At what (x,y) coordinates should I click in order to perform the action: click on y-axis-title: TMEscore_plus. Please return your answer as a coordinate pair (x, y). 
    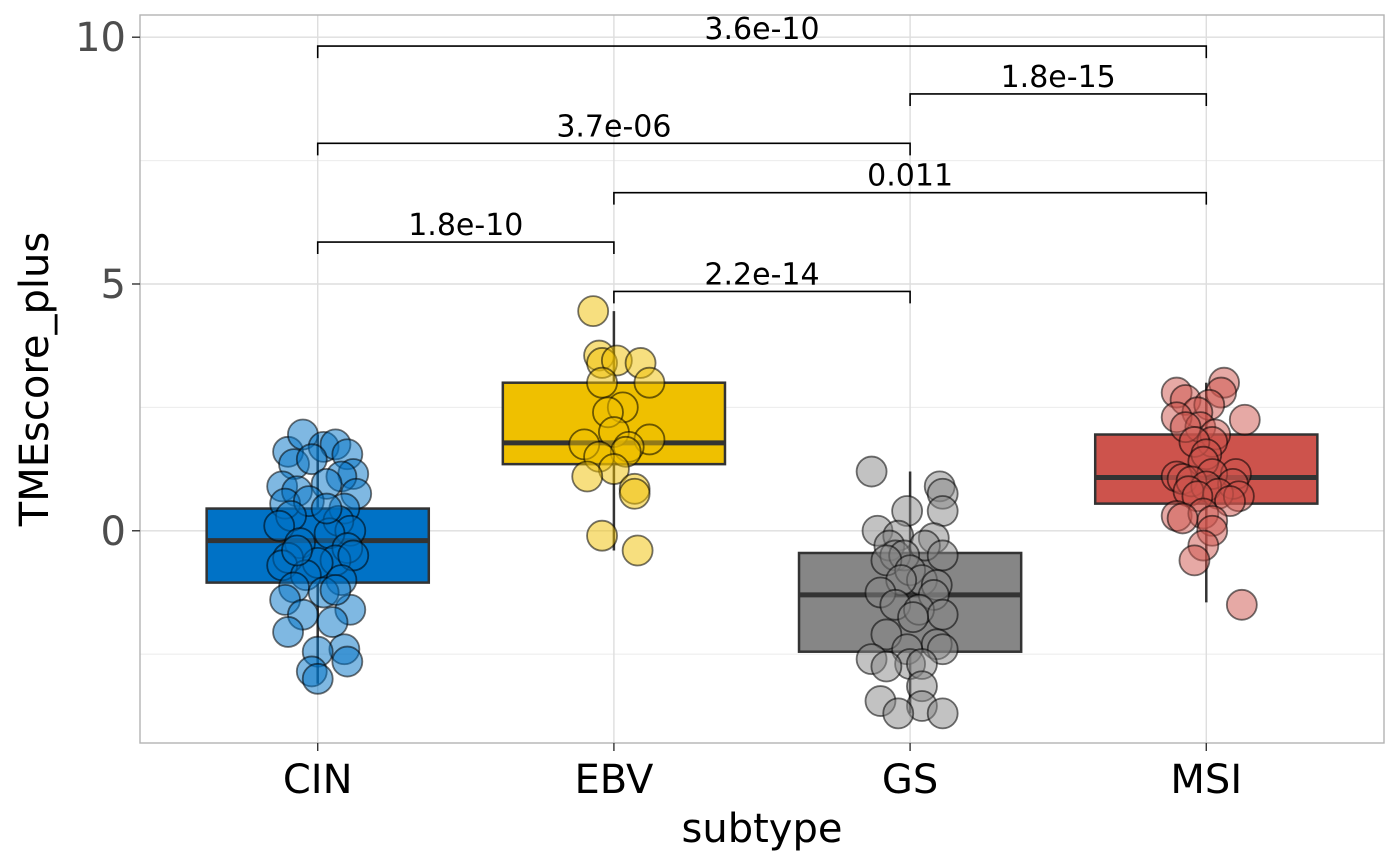
    Looking at the image, I should click on (35, 379).